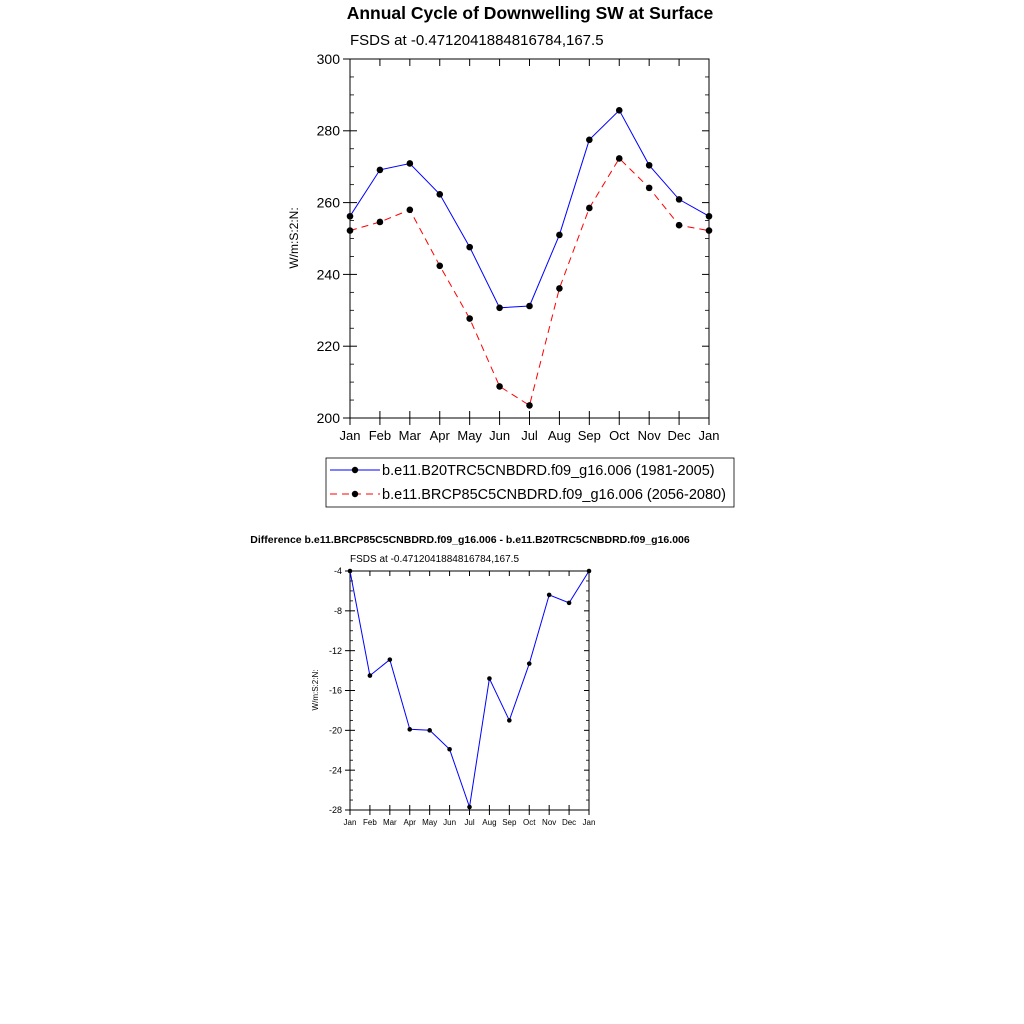 This screenshot has height=1024, width=1024. I want to click on y-tick-label: 280, so click(329, 131).